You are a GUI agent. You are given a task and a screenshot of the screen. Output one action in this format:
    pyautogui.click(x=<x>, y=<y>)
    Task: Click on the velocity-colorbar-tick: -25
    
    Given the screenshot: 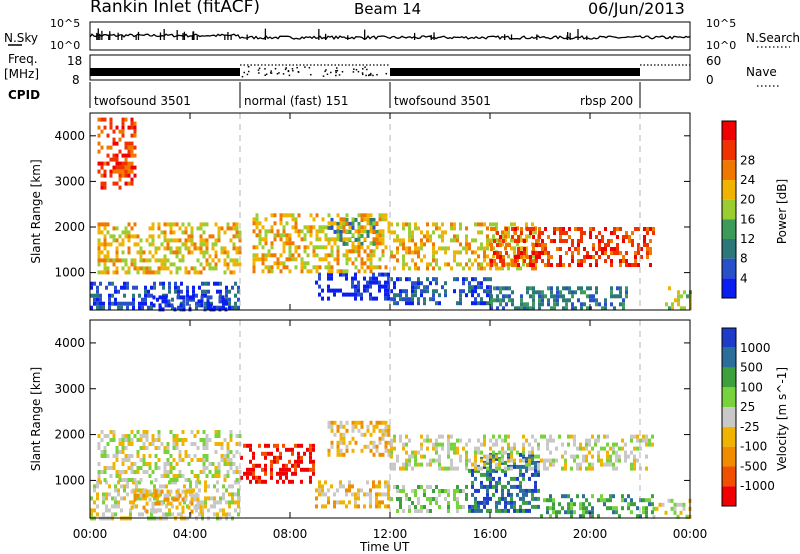 What is the action you would take?
    pyautogui.click(x=750, y=427)
    